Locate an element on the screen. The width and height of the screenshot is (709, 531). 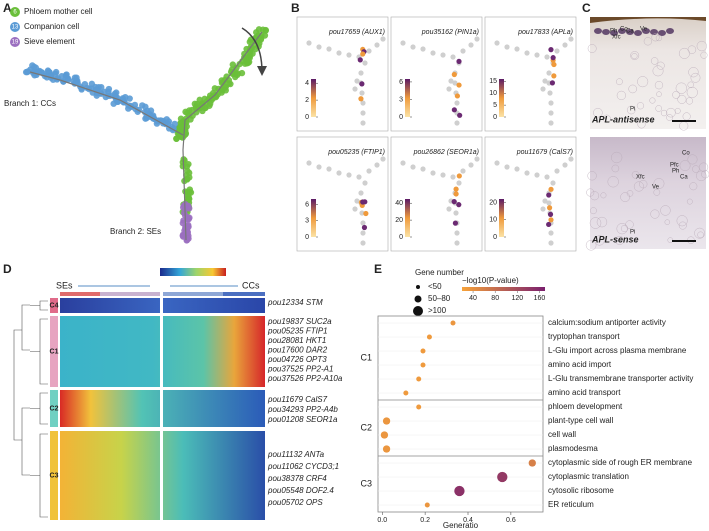
size-key-label: <50 is located at coordinates (435, 286).